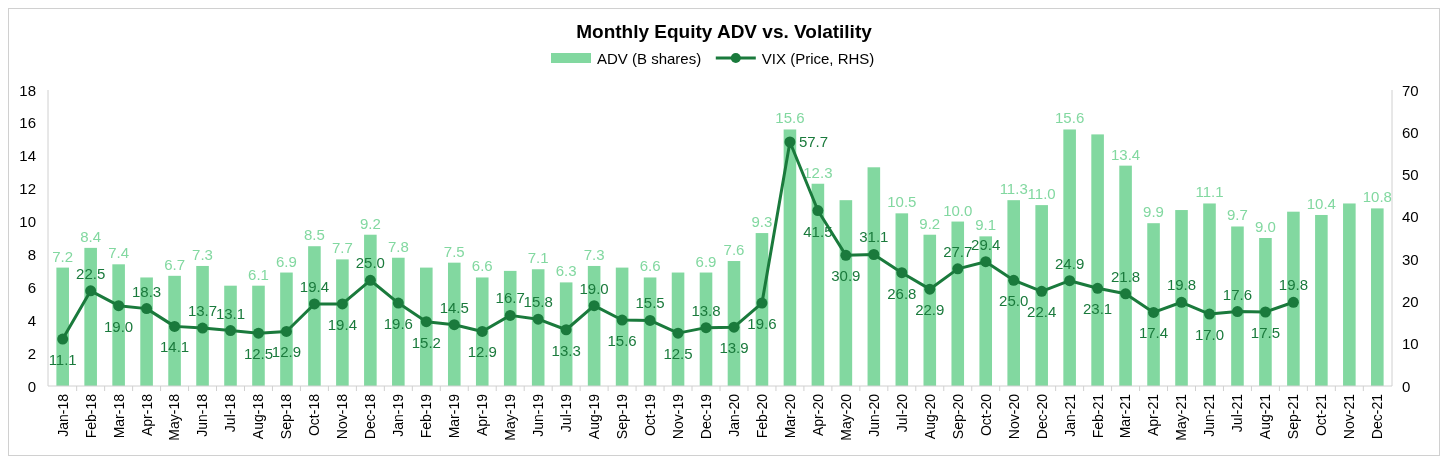  Describe the element at coordinates (1349, 416) in the screenshot. I see `x-tick-label: Nov-21` at that location.